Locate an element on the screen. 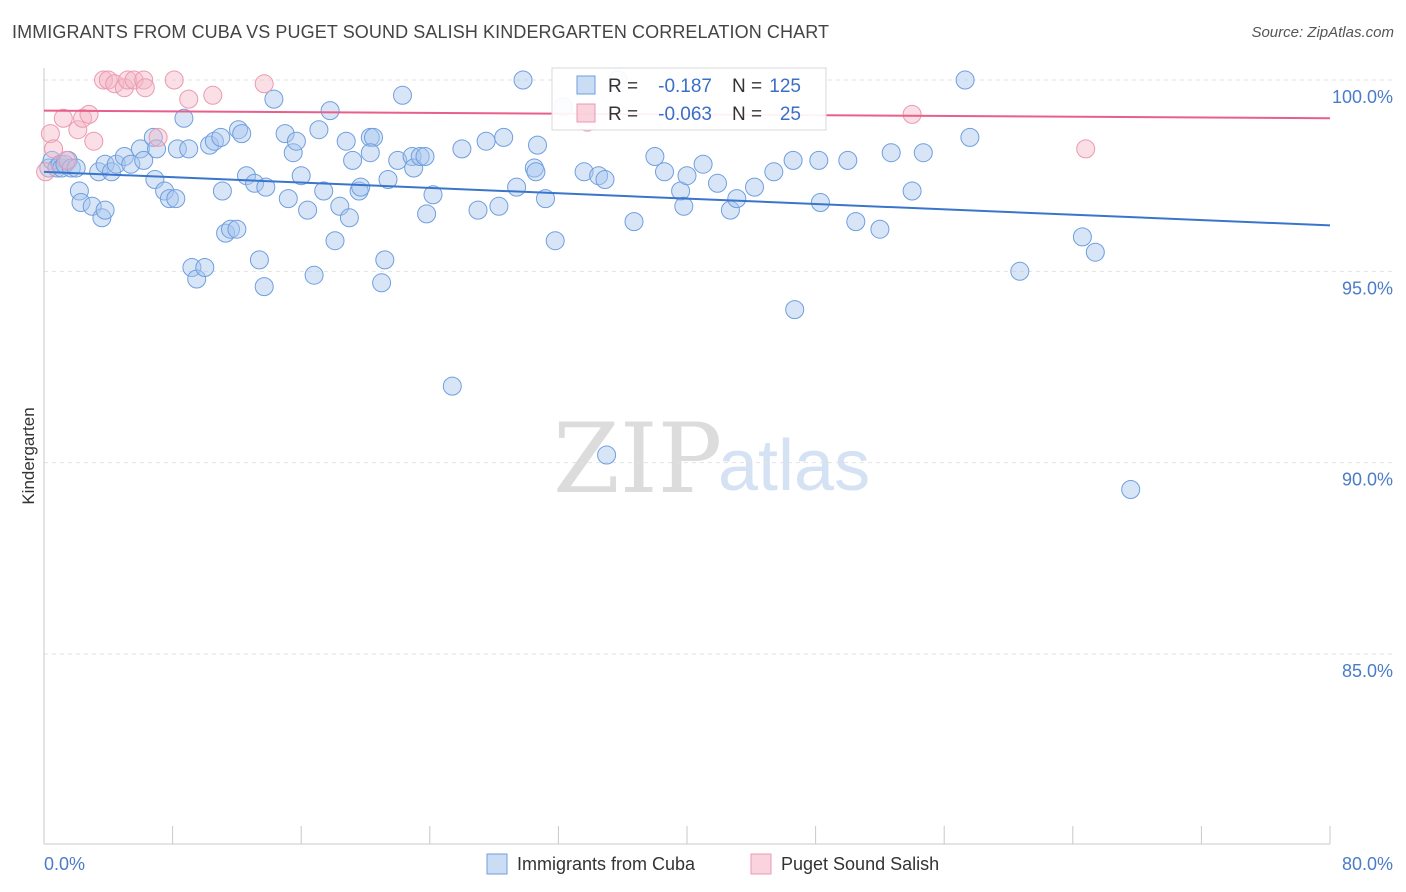  stats-r-label-salish: R = is located at coordinates (623, 114).